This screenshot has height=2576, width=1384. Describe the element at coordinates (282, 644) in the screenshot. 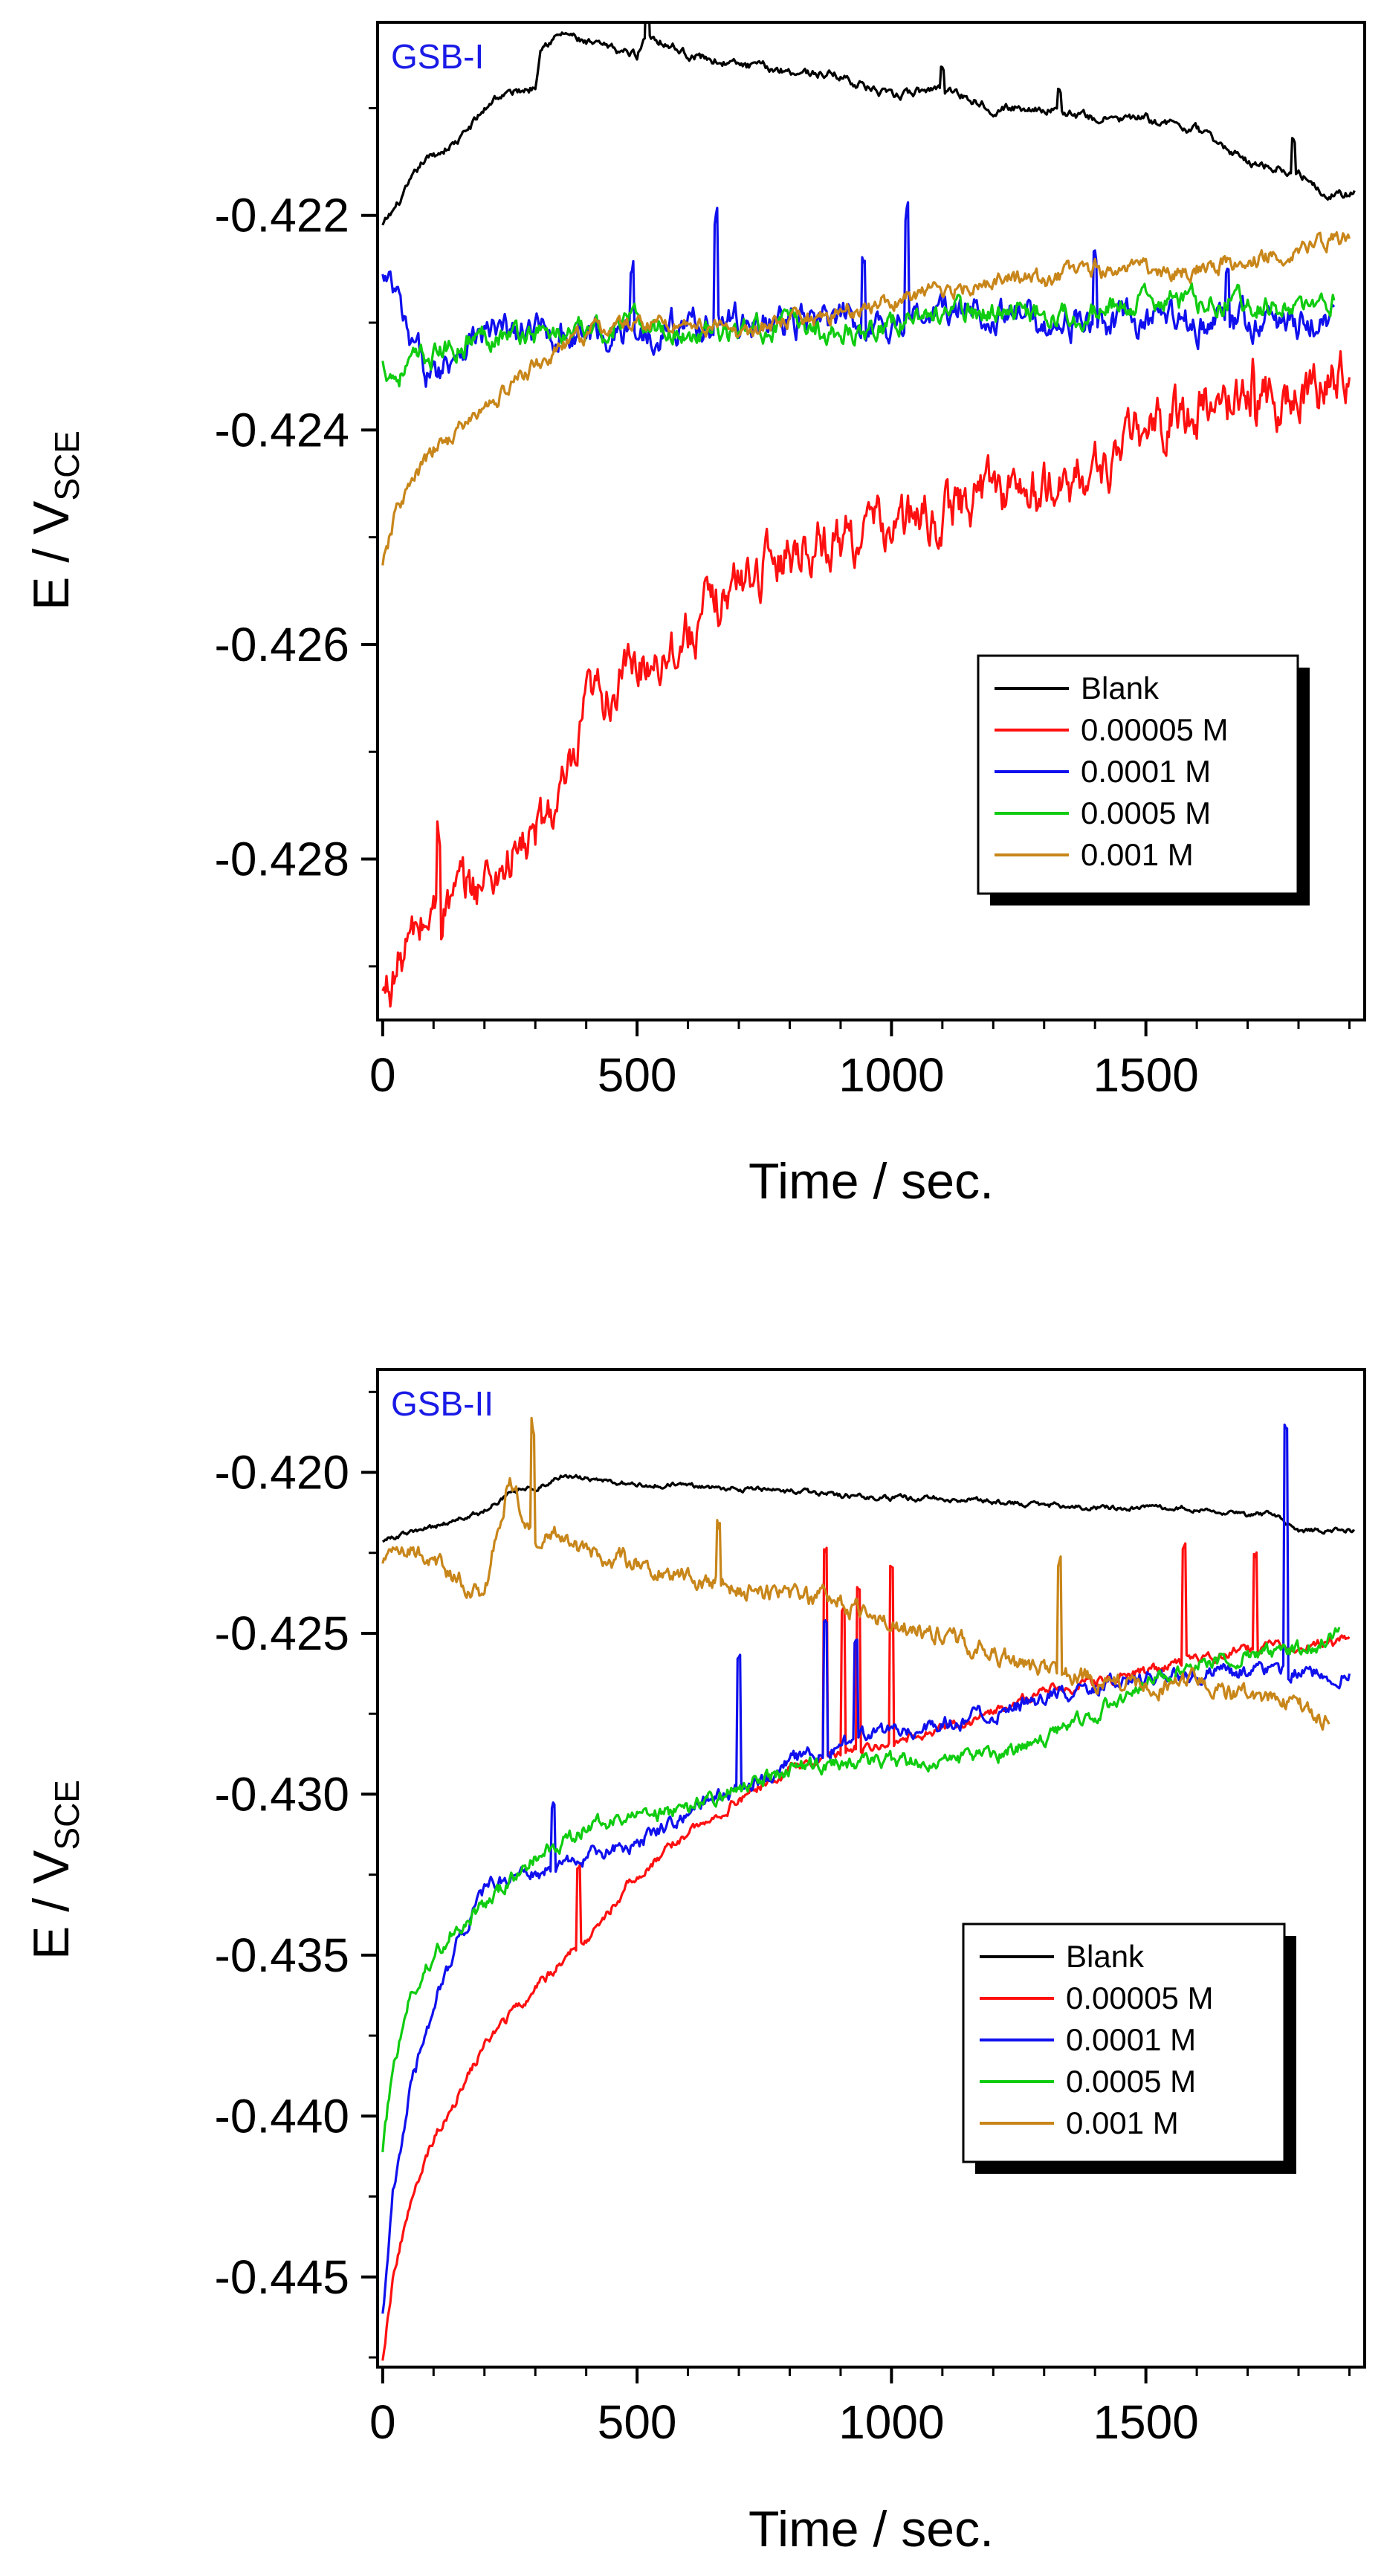

I see `y-tick-label: -0.426` at that location.